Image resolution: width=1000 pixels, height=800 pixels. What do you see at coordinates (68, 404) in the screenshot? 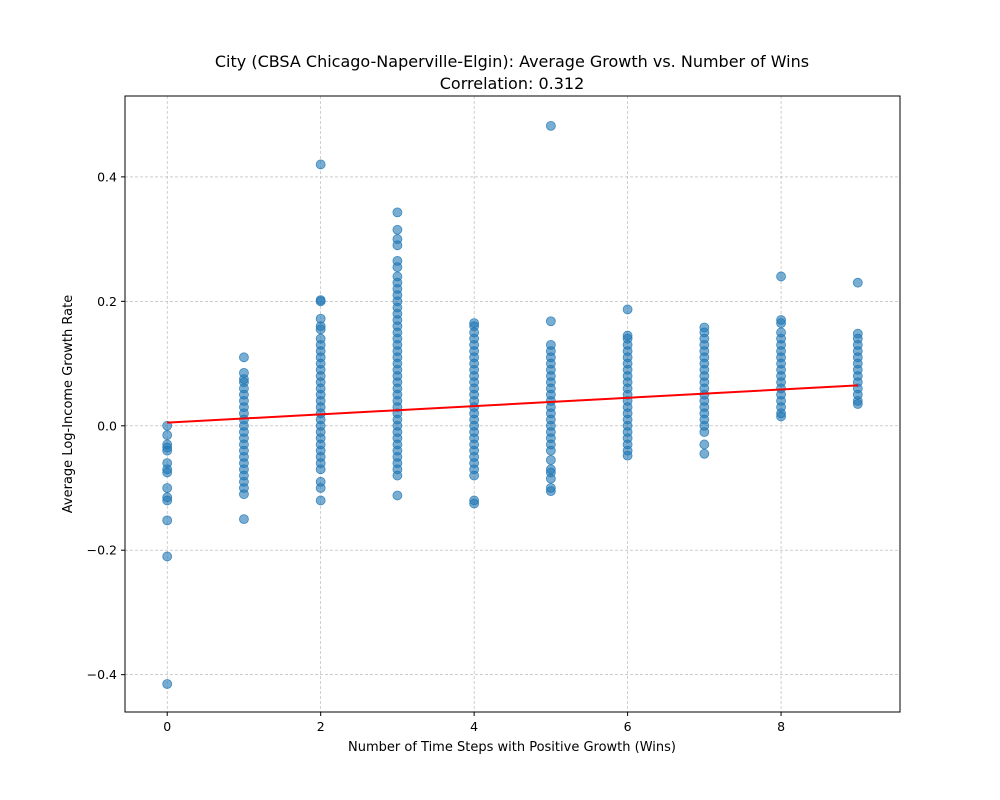
I see `y-axis-label: Average Log-Income Growth Rate` at bounding box center [68, 404].